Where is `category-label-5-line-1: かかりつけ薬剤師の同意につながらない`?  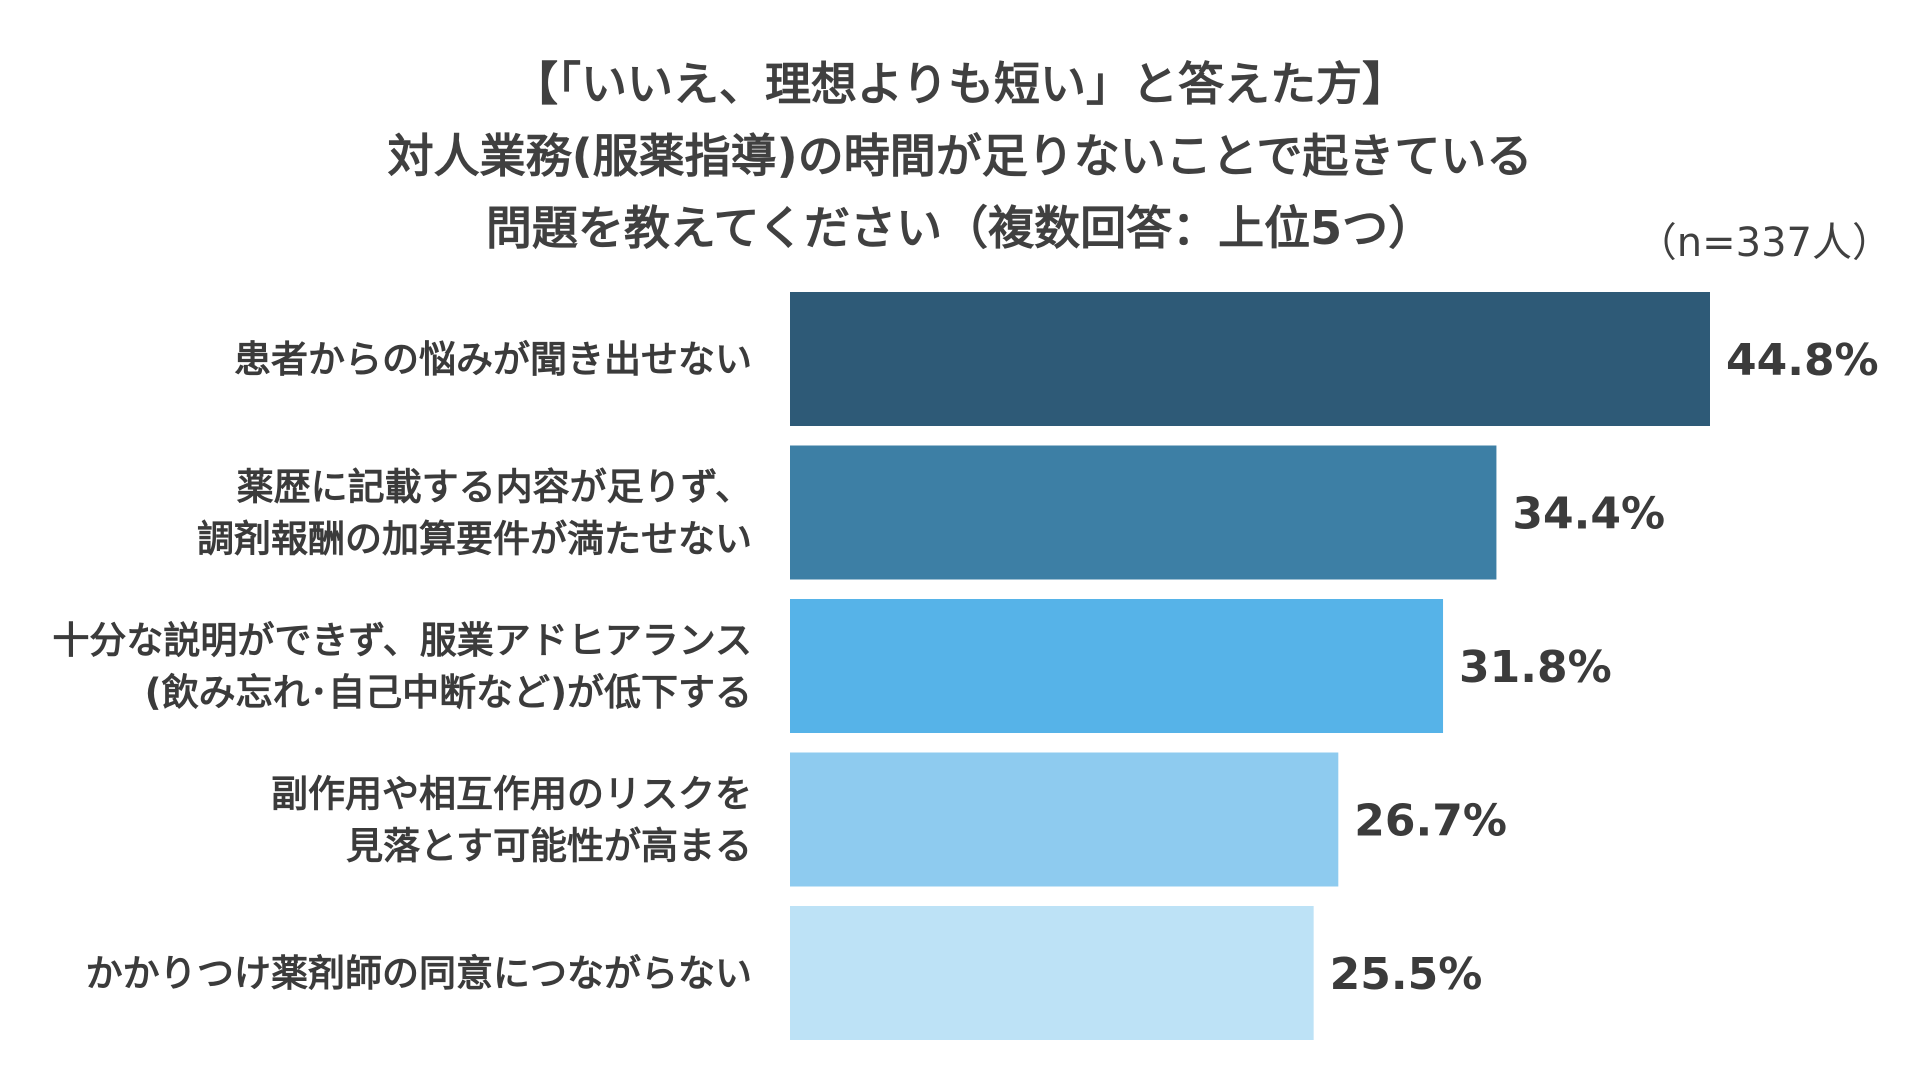
category-label-5-line-1: かかりつけ薬剤師の同意につながらない is located at coordinates (419, 973).